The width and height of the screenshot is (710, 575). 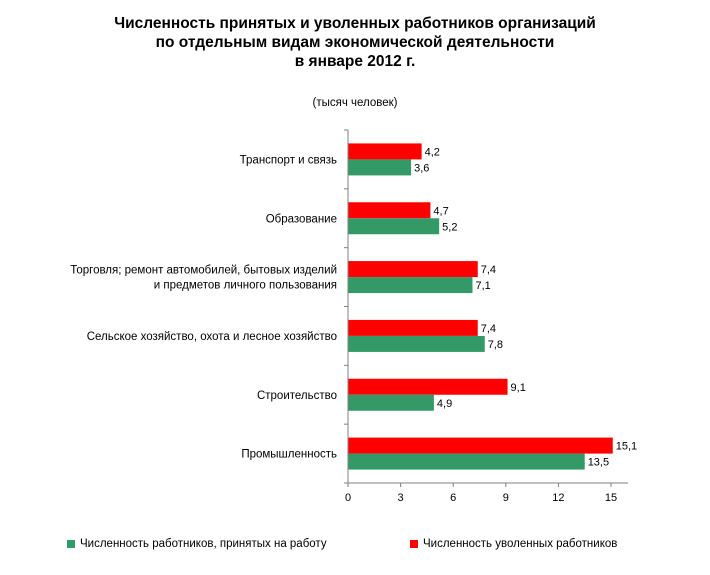 I want to click on legend-swatch-hired, so click(x=71, y=544).